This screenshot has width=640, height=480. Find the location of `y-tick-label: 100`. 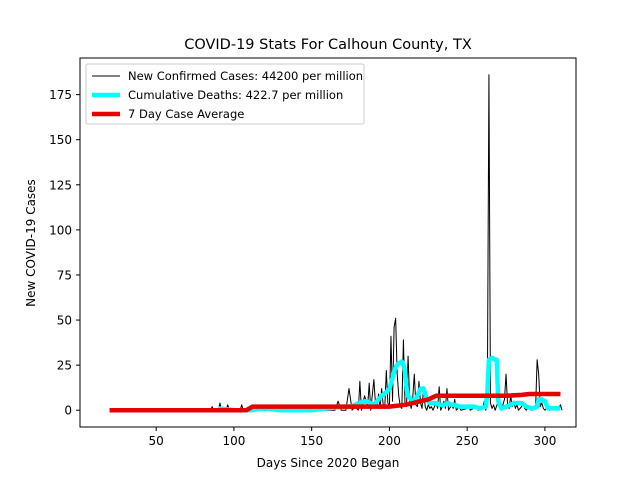

y-tick-label: 100 is located at coordinates (60, 230).